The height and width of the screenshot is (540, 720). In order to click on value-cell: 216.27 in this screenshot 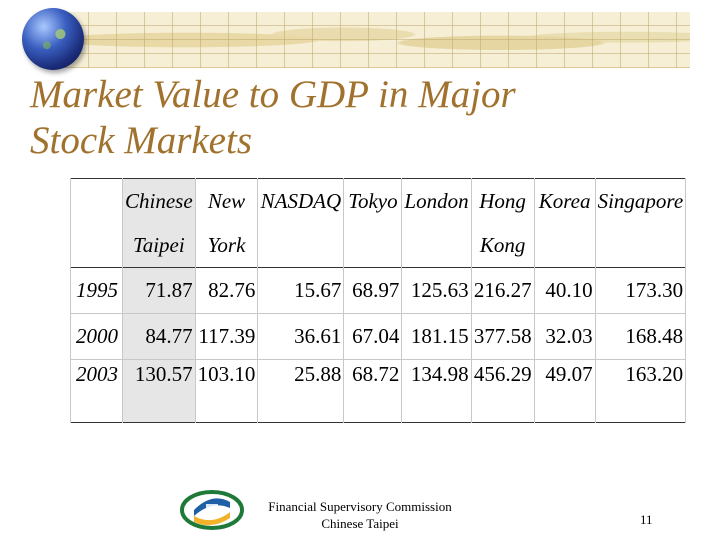, I will do `click(502, 290)`.